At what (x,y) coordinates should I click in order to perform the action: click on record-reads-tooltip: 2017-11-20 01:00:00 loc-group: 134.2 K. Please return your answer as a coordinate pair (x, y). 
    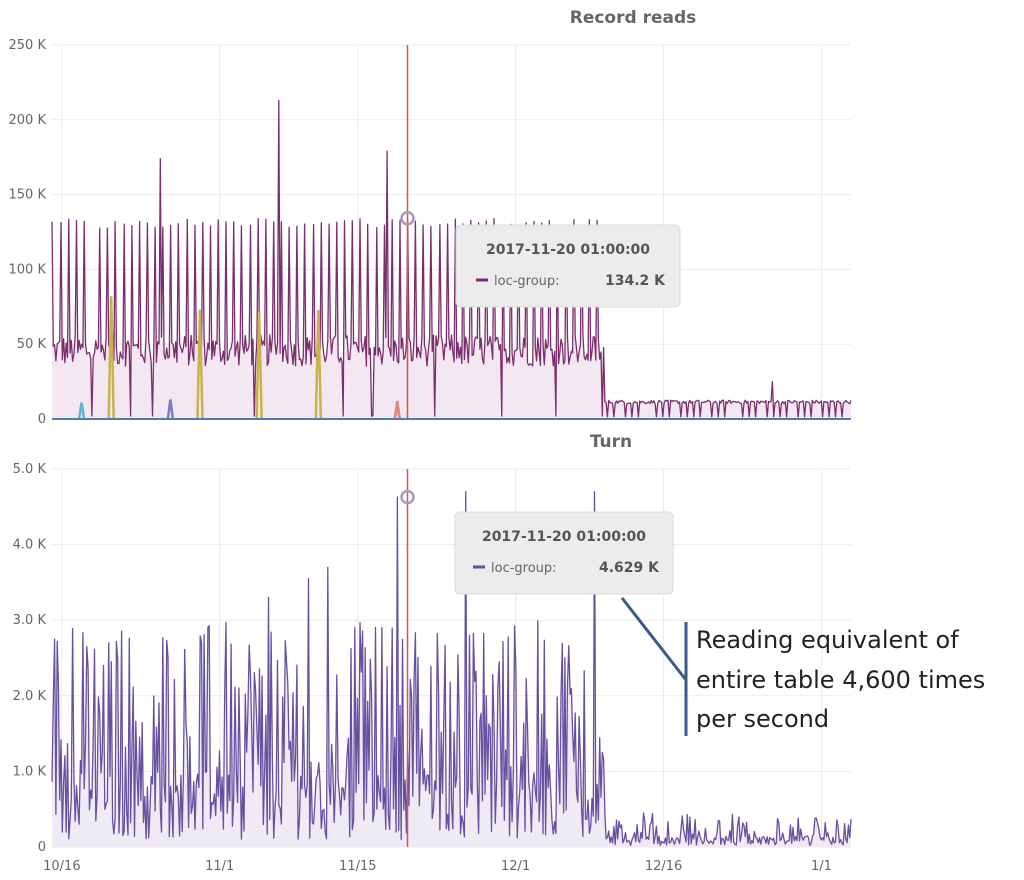
    Looking at the image, I should click on (568, 266).